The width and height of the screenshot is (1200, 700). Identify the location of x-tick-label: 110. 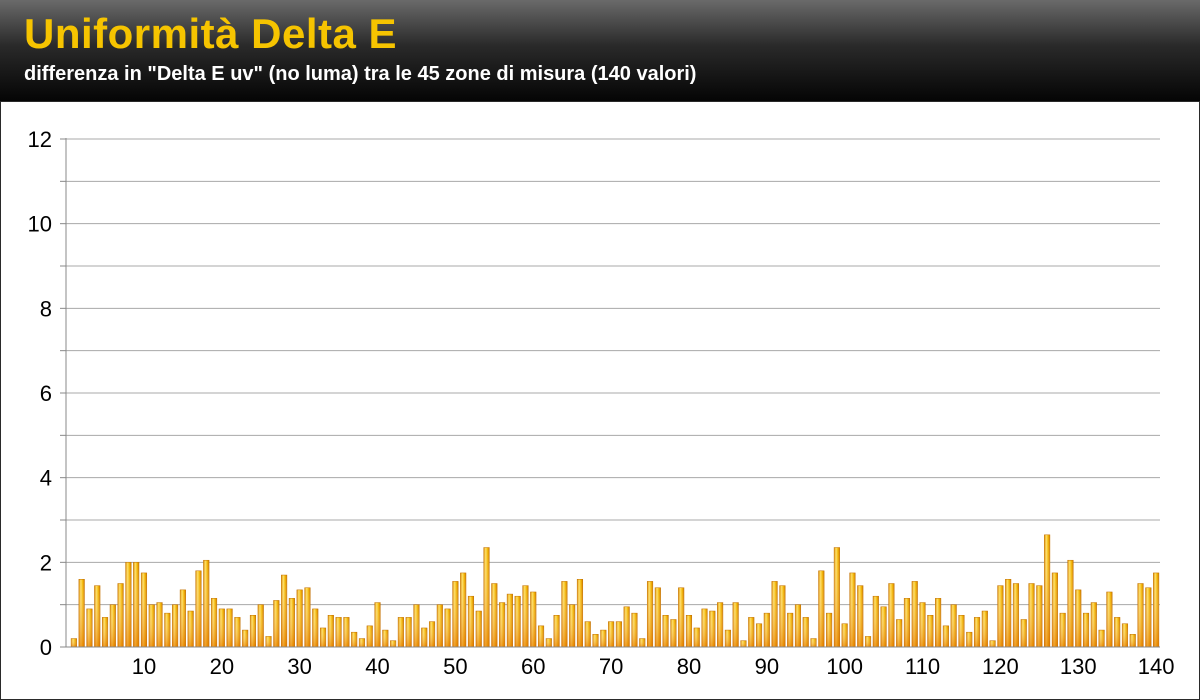
(922, 666).